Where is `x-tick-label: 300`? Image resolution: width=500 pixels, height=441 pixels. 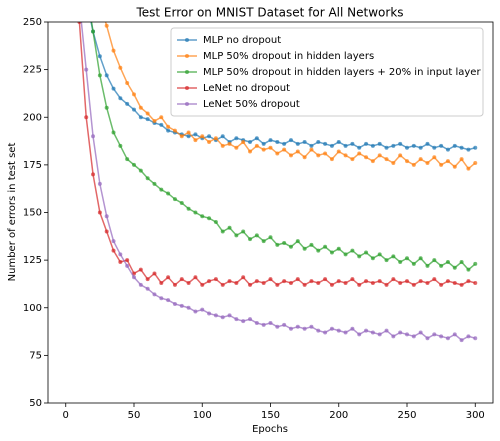
x-tick-label: 300 is located at coordinates (475, 415).